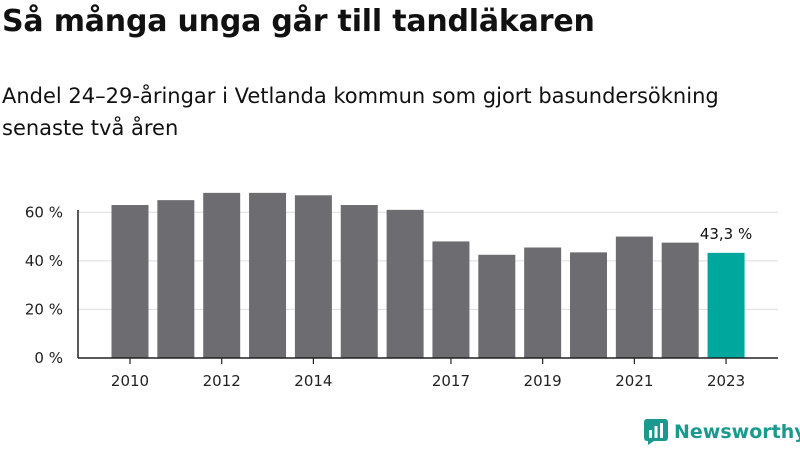 This screenshot has height=450, width=800. Describe the element at coordinates (313, 381) in the screenshot. I see `x-tick-label: 2014` at that location.